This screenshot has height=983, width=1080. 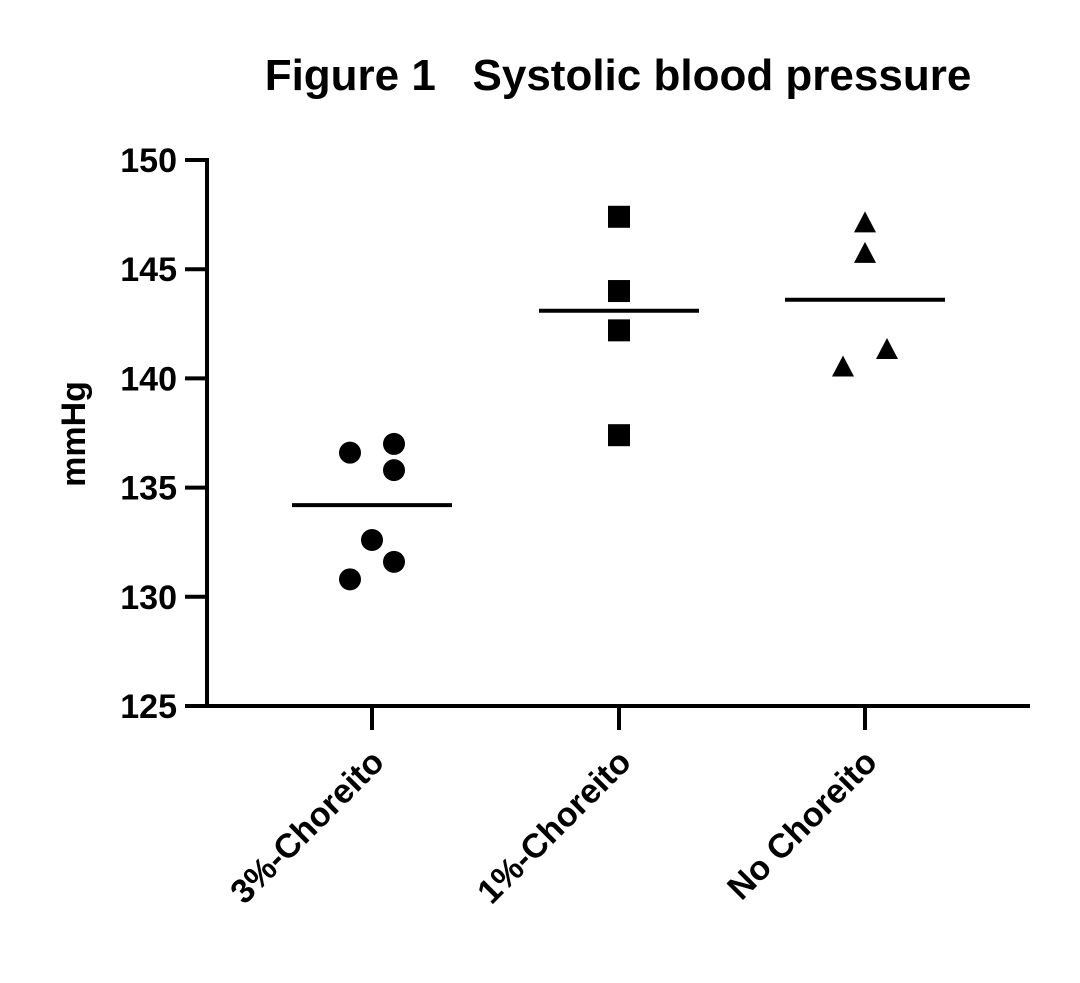 I want to click on chart-title: Figure 1 Systolic blood pressure, so click(x=618, y=75).